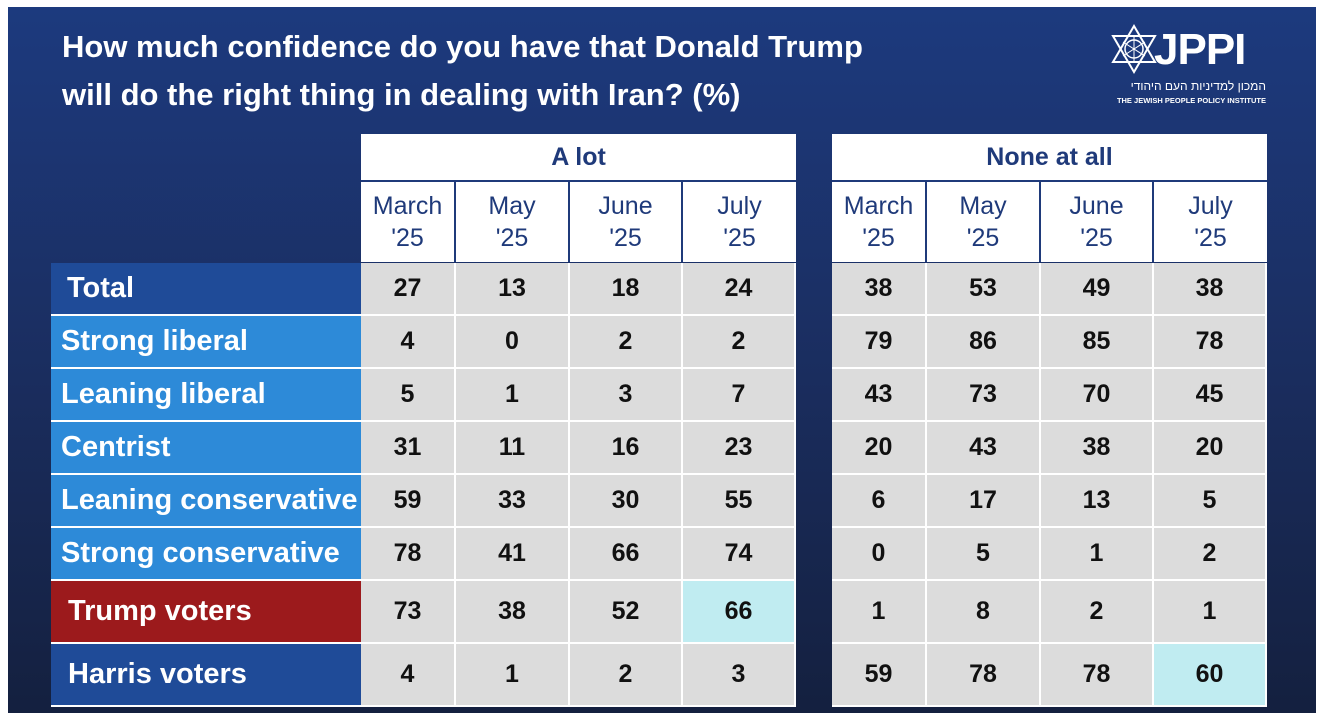 The image size is (1323, 722). I want to click on cell-a-lot-trump-voters-may: 38, so click(513, 612).